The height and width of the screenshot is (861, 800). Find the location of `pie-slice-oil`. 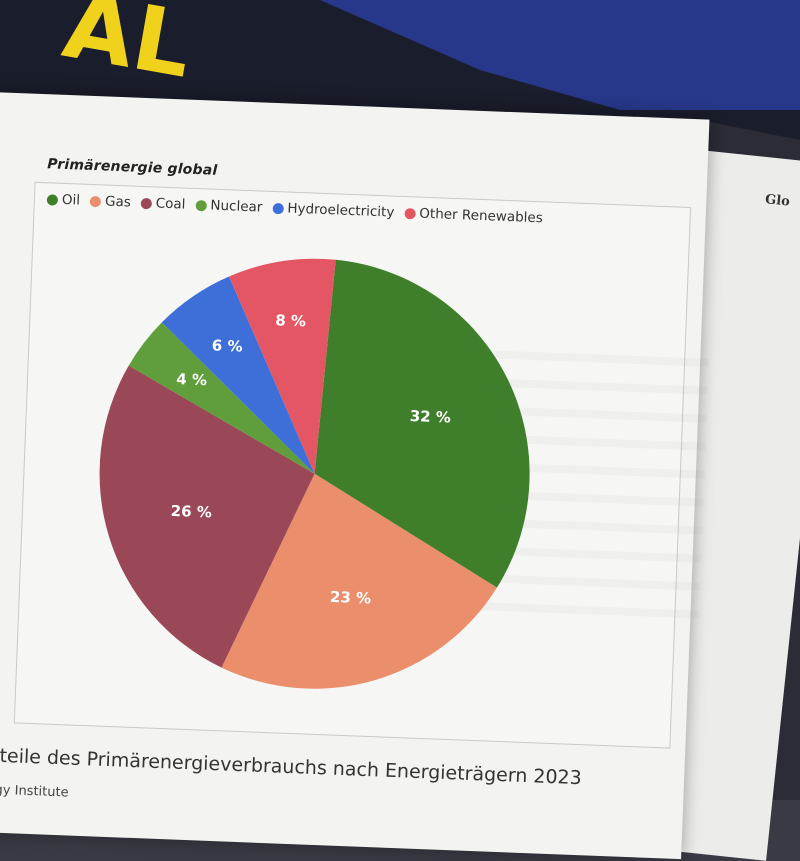

pie-slice-oil is located at coordinates (422, 423).